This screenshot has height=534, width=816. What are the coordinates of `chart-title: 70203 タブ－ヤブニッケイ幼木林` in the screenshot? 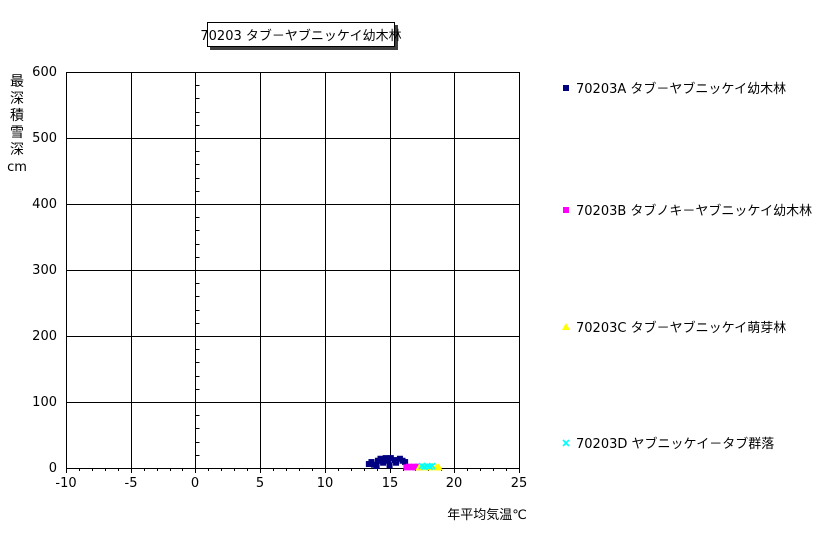 It's located at (301, 36).